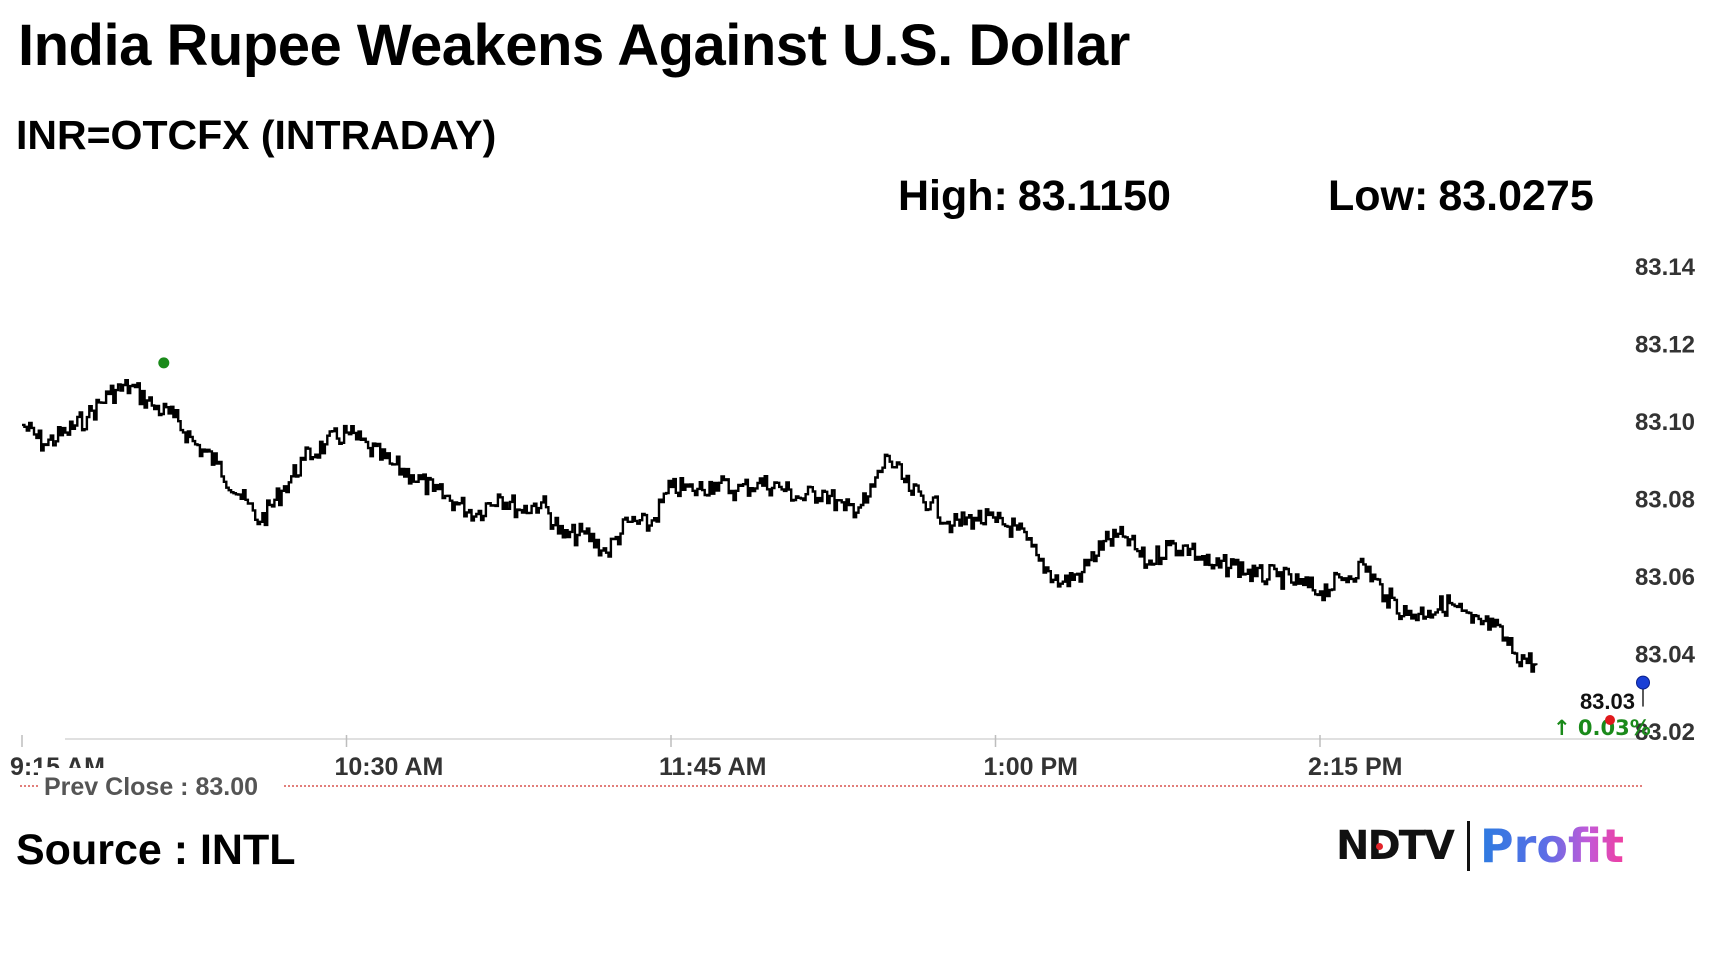  I want to click on y-tick-label: 83.04, so click(1665, 655).